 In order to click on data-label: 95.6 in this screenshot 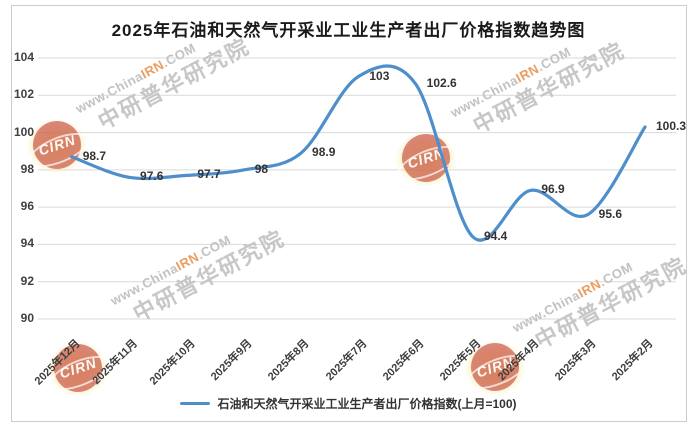, I will do `click(610, 213)`.